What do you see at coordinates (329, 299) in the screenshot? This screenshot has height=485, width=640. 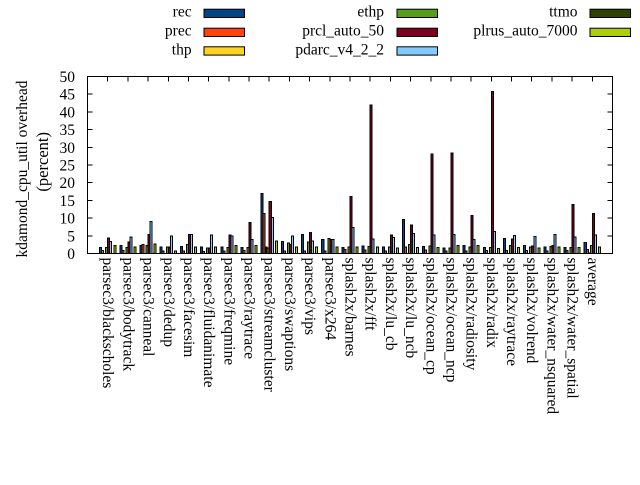 I see `svg-text: parsec3/x264` at bounding box center [329, 299].